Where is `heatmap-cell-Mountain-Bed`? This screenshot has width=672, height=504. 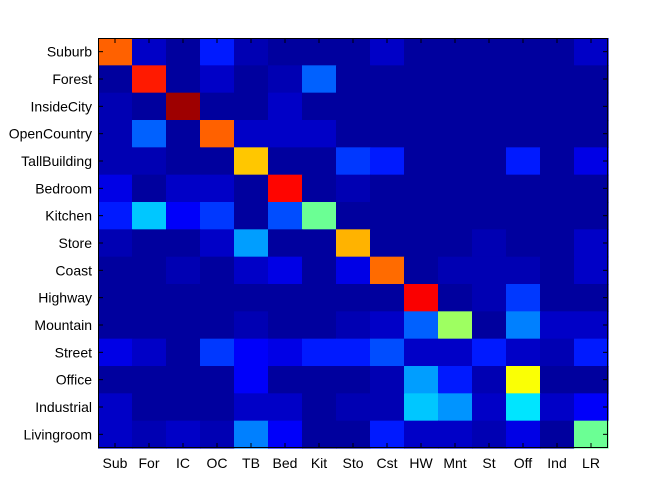 heatmap-cell-Mountain-Bed is located at coordinates (285, 325).